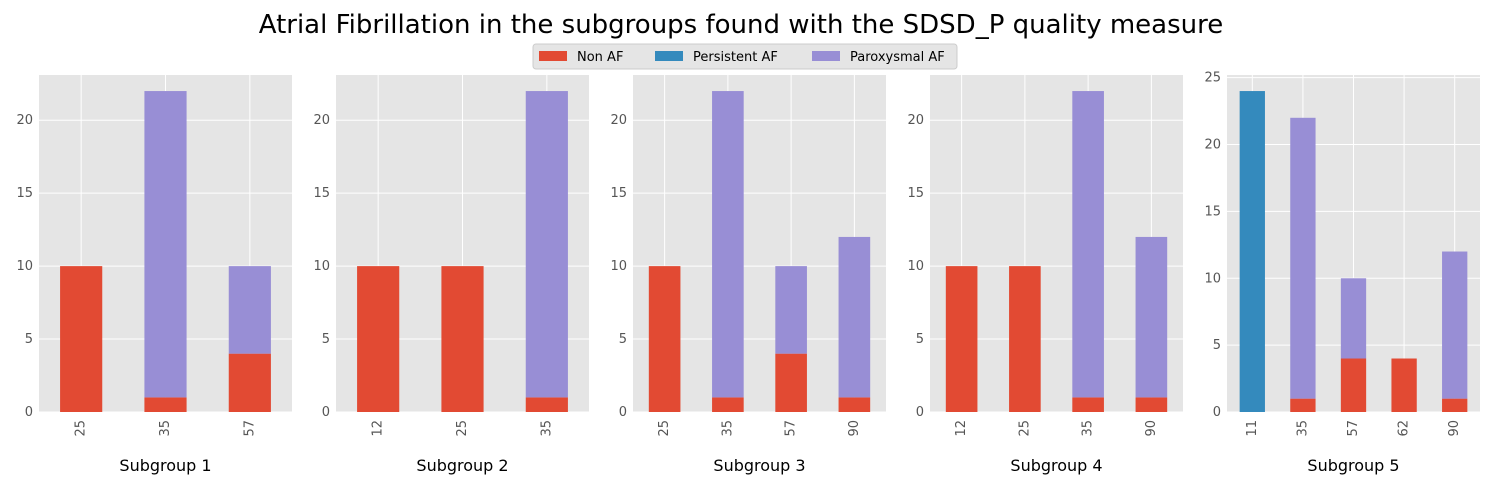 The image size is (1490, 489). I want to click on y-tick-label: 25, so click(1212, 78).